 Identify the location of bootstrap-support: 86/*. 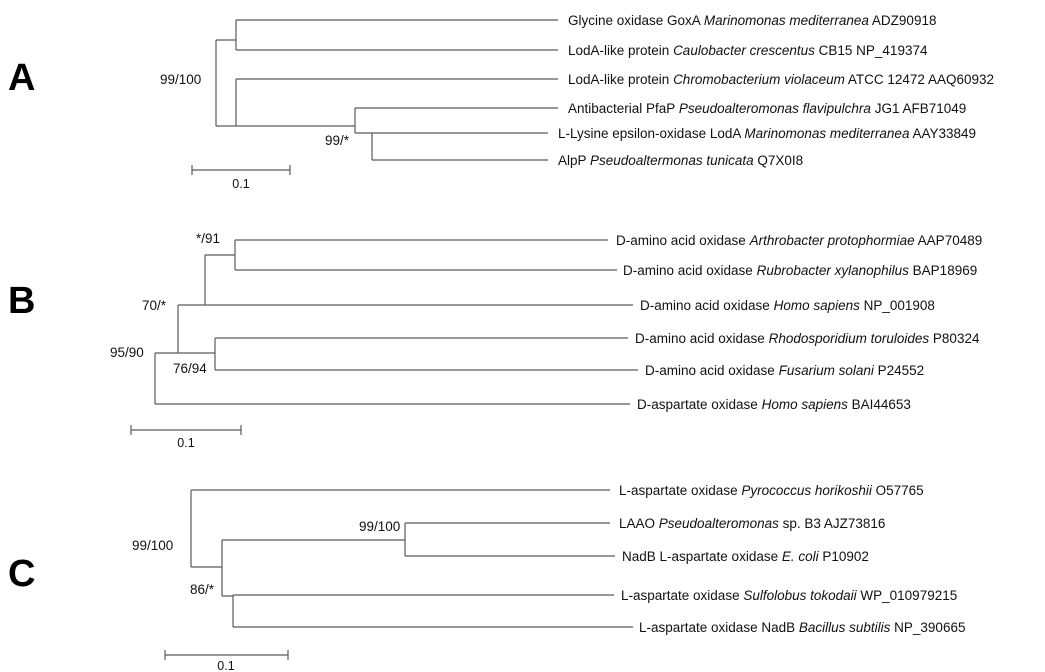
(202, 589).